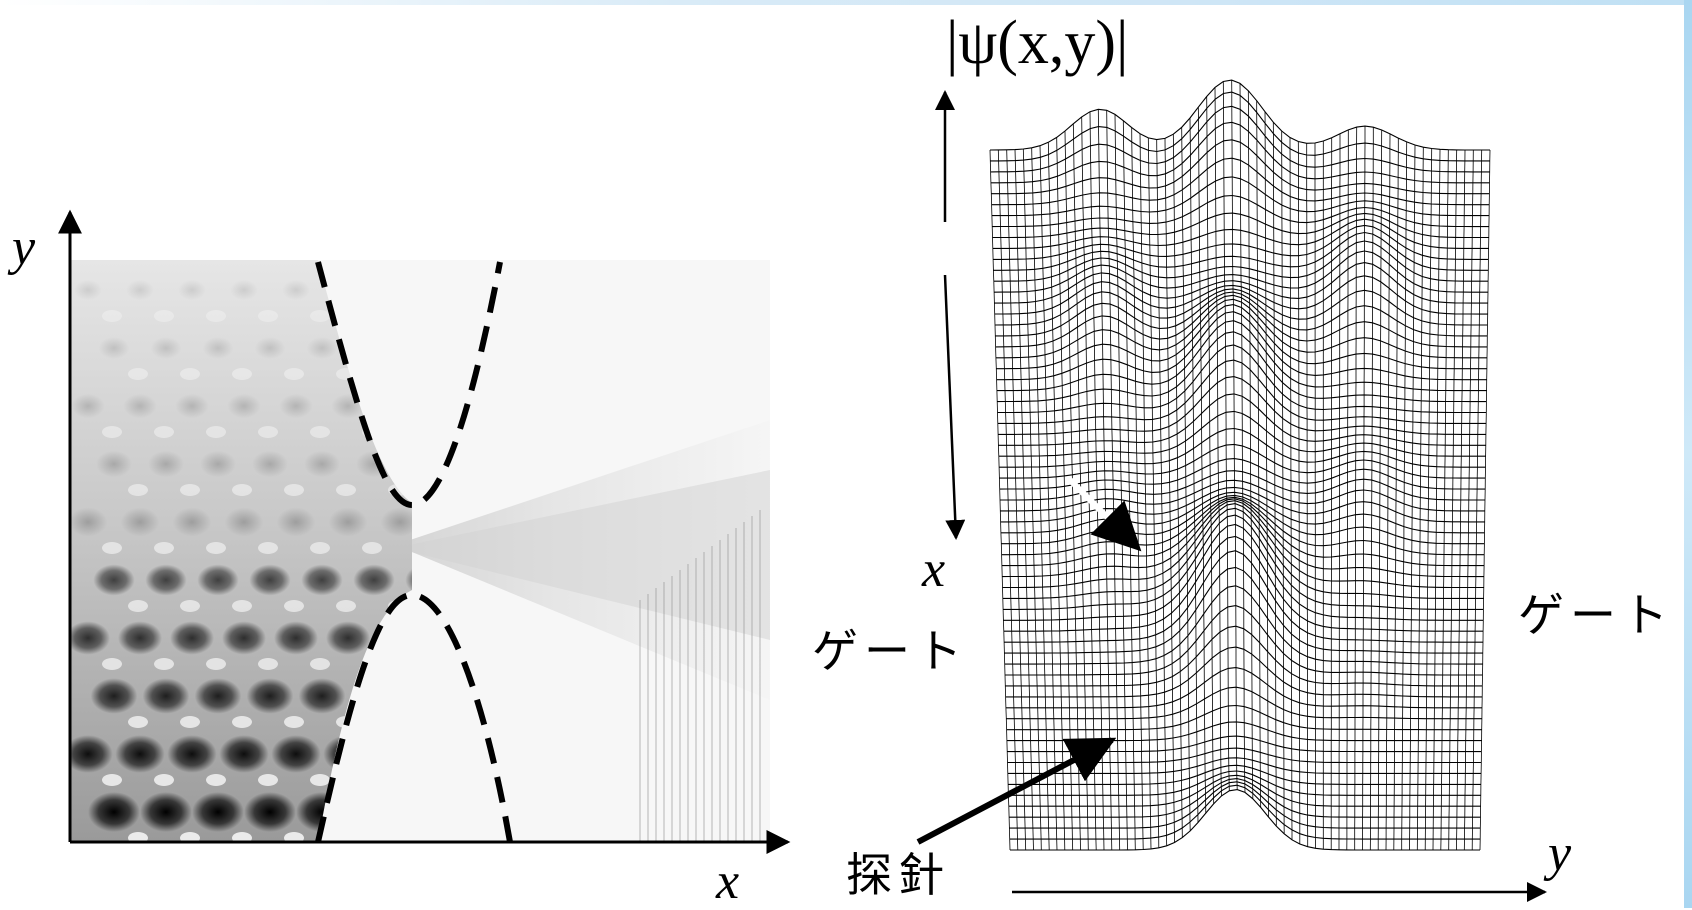 The height and width of the screenshot is (910, 1692). Describe the element at coordinates (1596, 615) in the screenshot. I see `gate-label-right: ゲート` at that location.